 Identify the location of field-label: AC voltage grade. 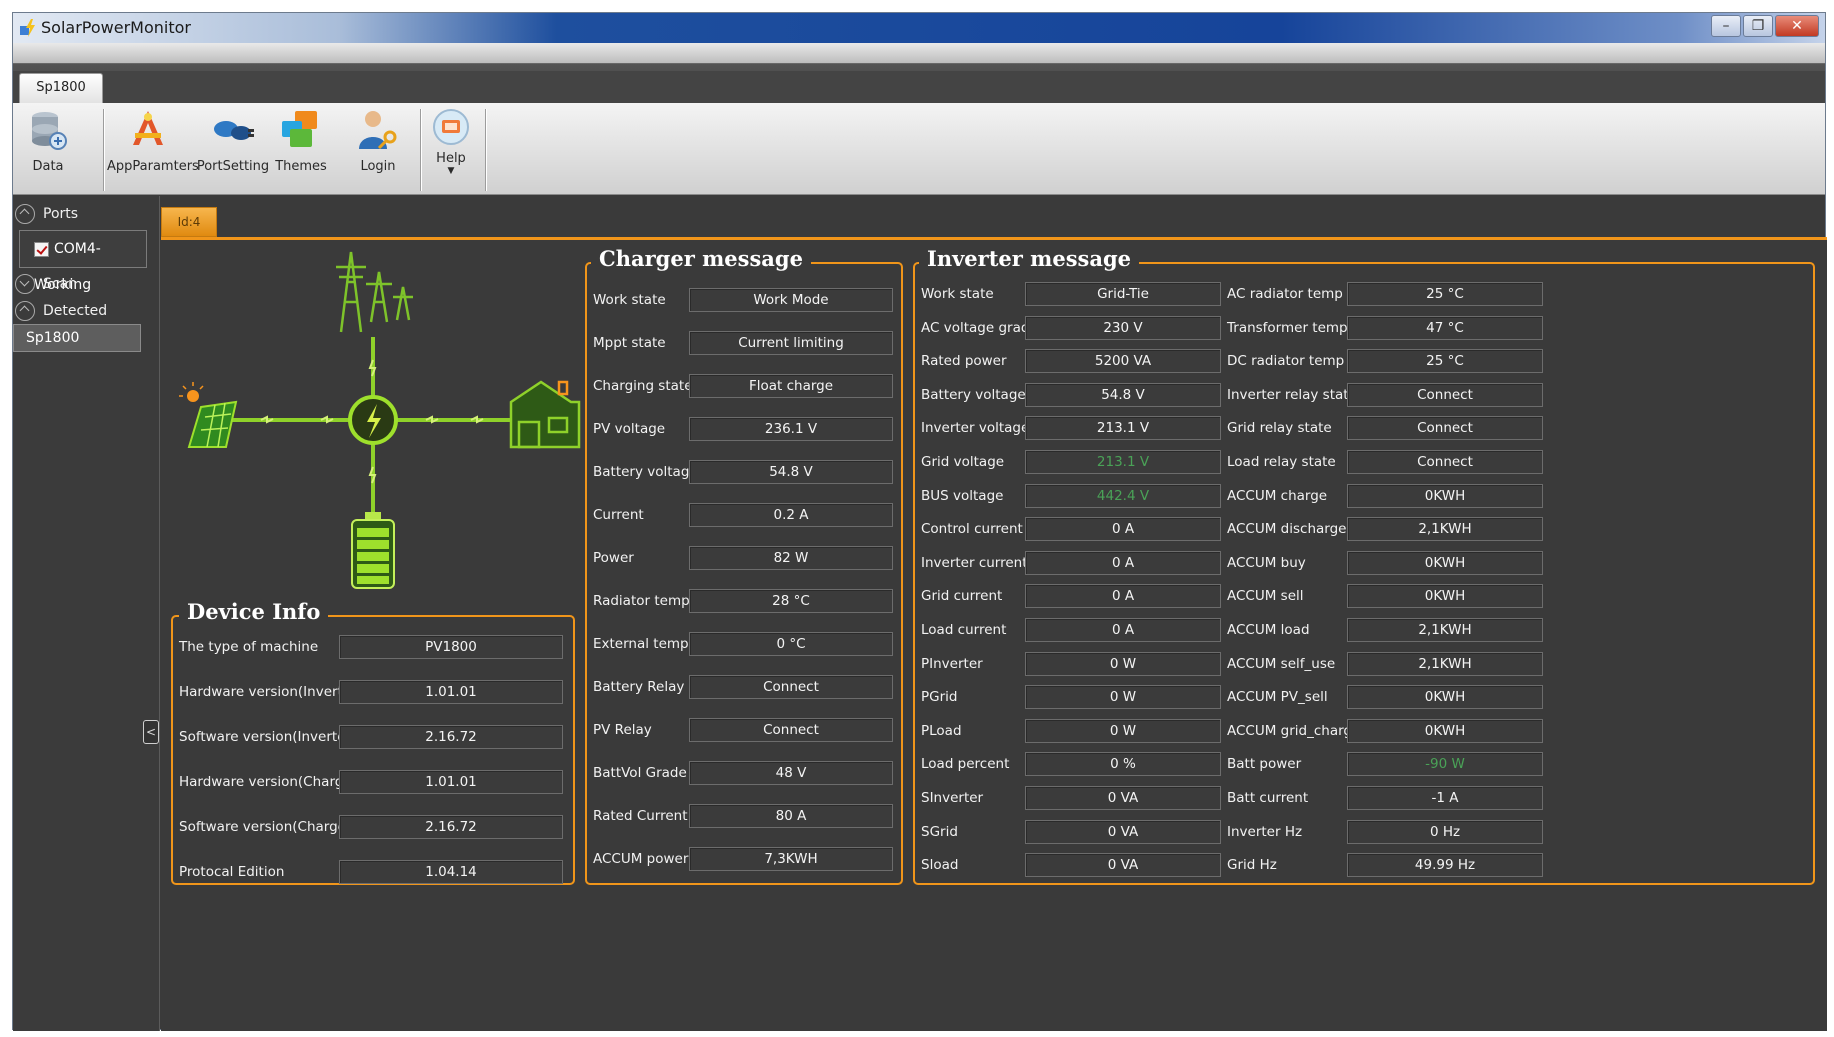
(979, 327).